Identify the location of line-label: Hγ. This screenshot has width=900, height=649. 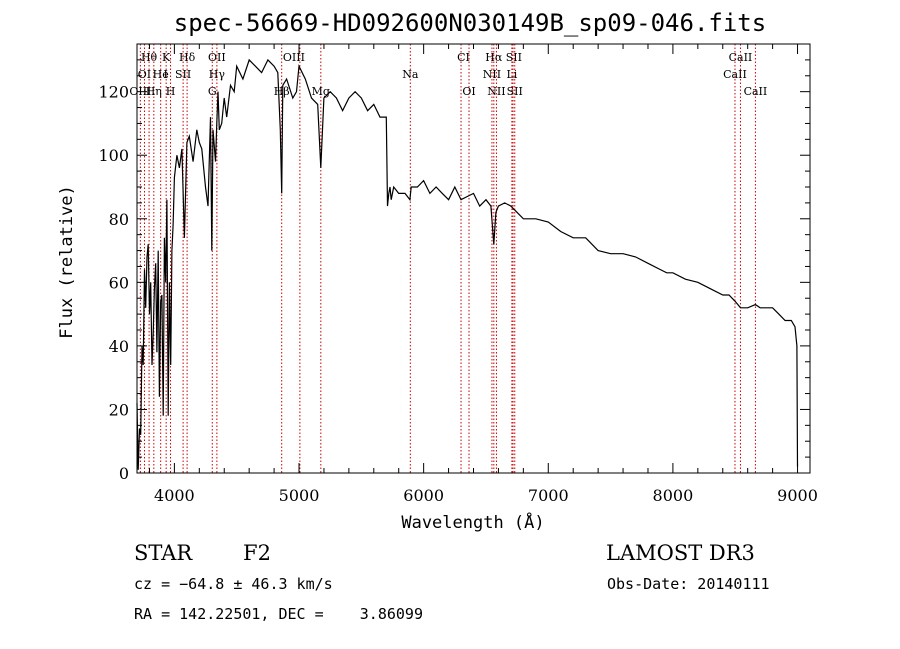
(217, 74).